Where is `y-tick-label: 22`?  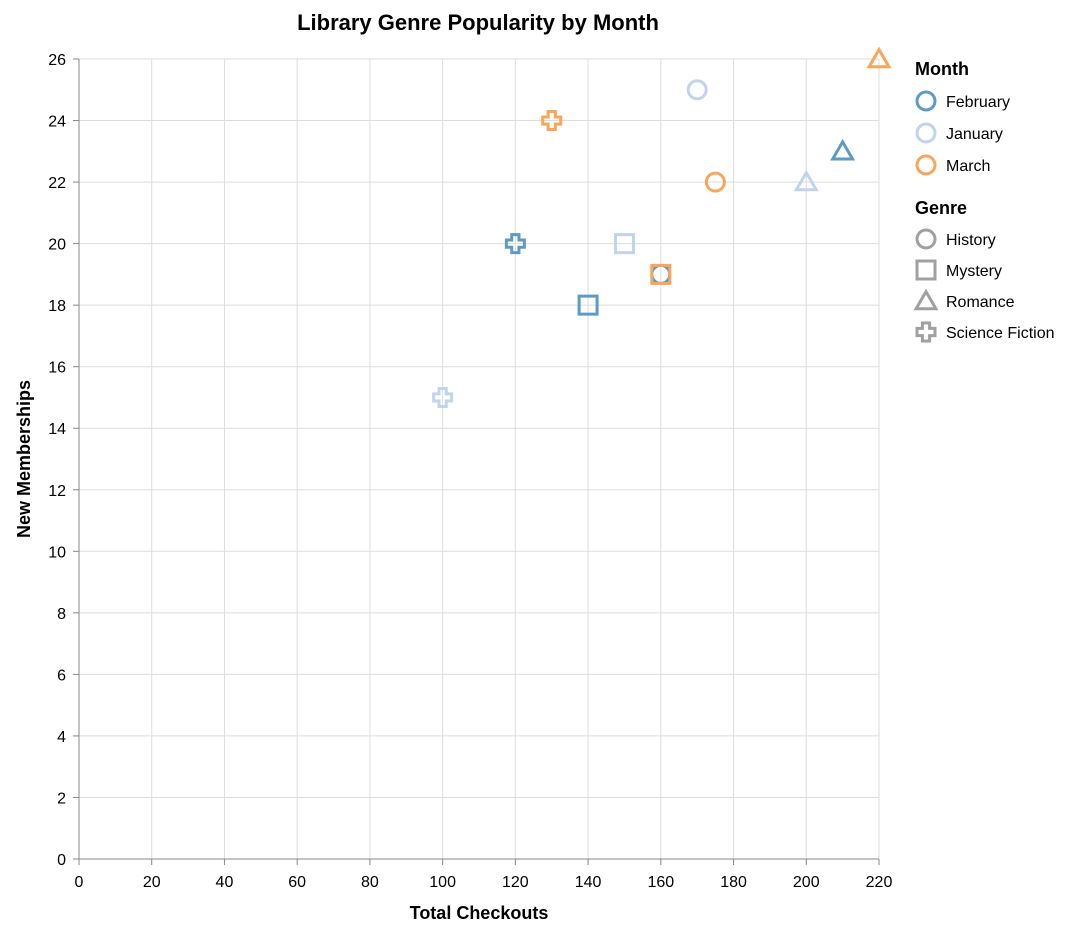
y-tick-label: 22 is located at coordinates (57, 183).